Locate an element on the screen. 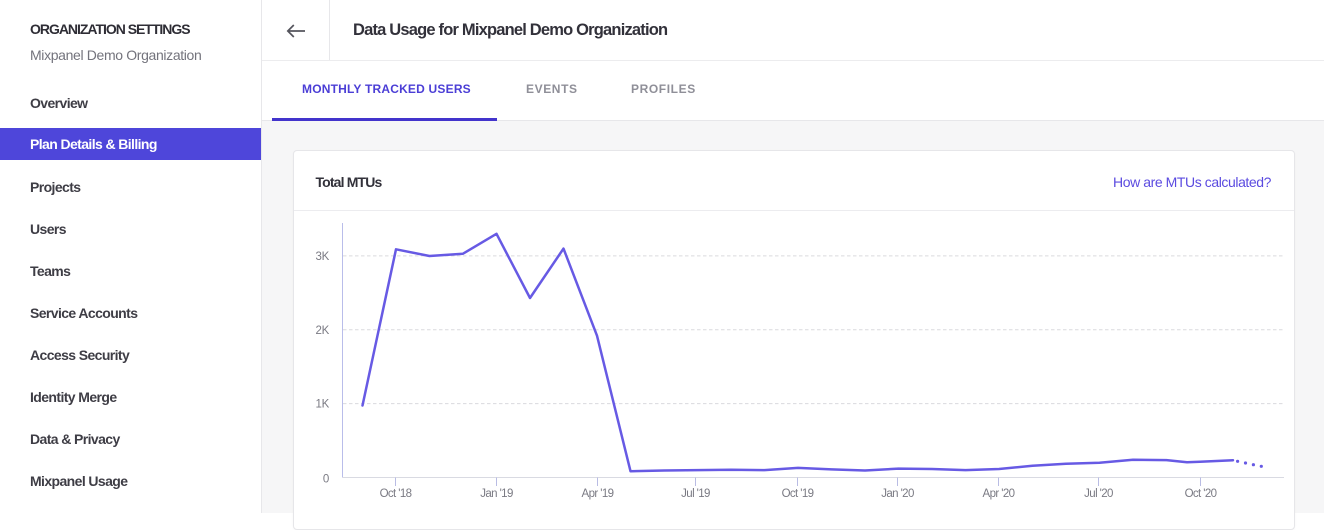 Image resolution: width=1324 pixels, height=530 pixels. svg-text: 0 is located at coordinates (326, 479).